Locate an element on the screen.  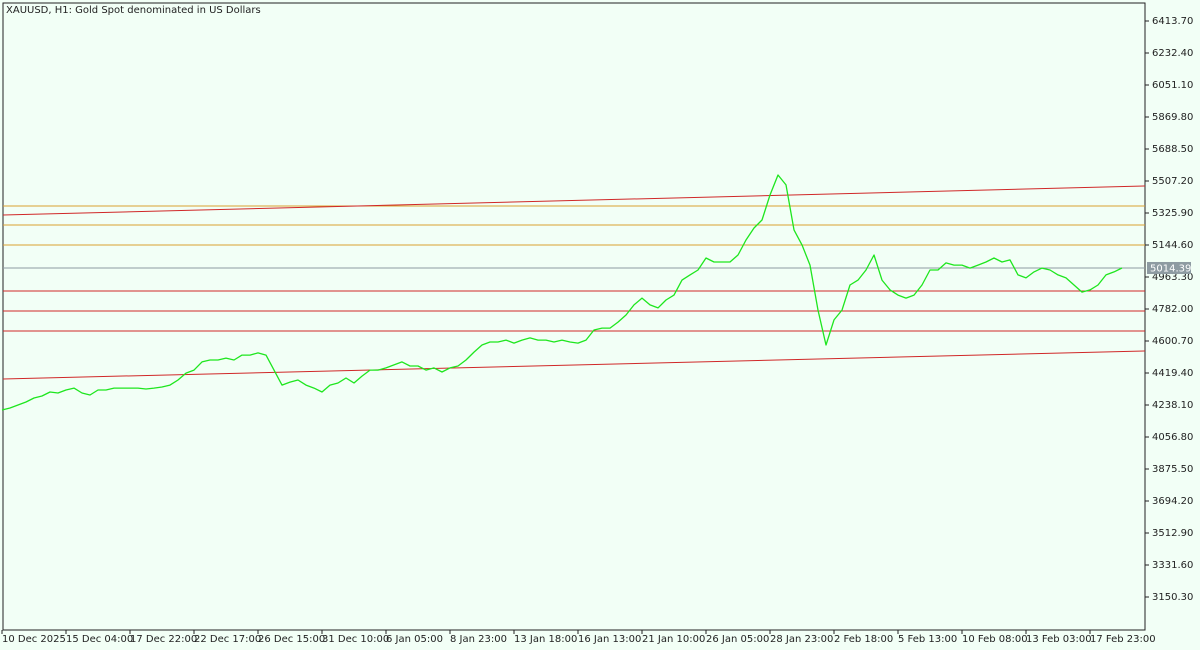
y-tick-label: 5688.50 is located at coordinates (1172, 149).